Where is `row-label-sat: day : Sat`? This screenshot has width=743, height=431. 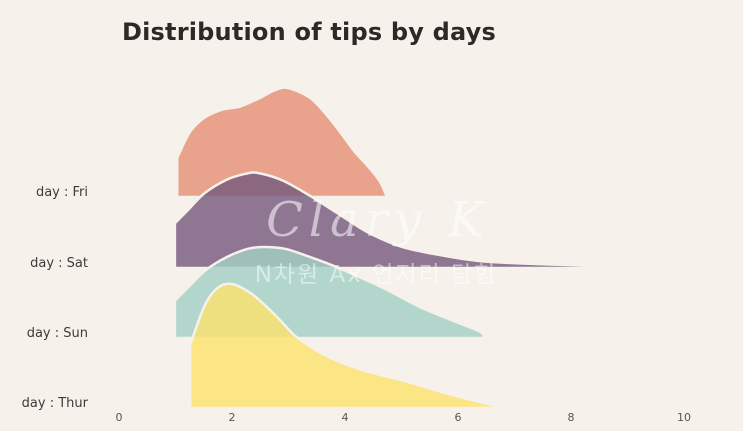
row-label-sat: day : Sat is located at coordinates (59, 263).